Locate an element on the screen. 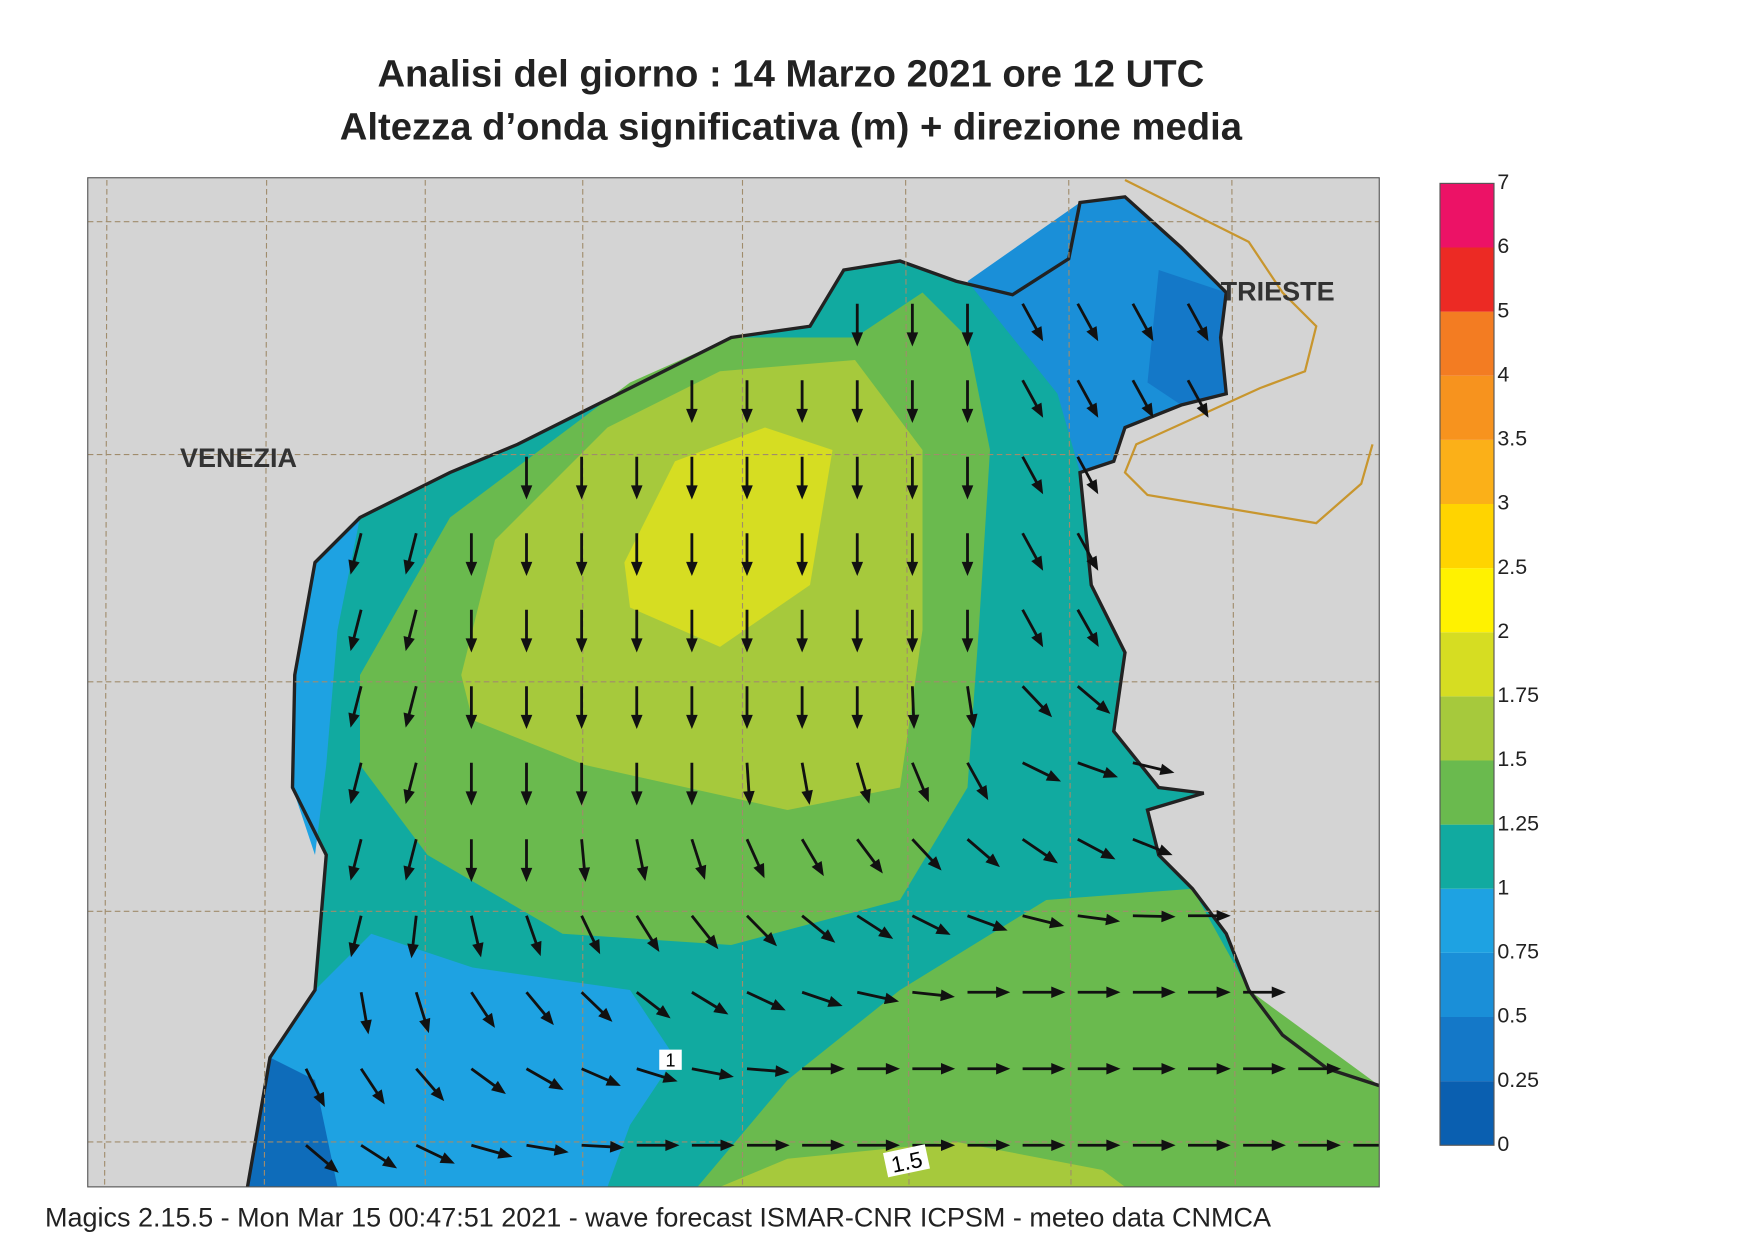  colorbar-label: 1 is located at coordinates (1503, 887).